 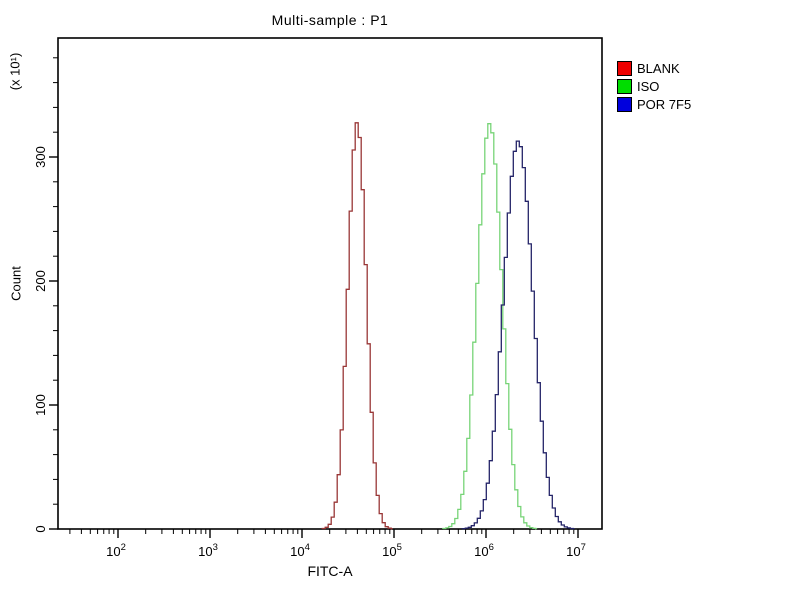 What do you see at coordinates (330, 571) in the screenshot?
I see `x-axis-title: FITC-A` at bounding box center [330, 571].